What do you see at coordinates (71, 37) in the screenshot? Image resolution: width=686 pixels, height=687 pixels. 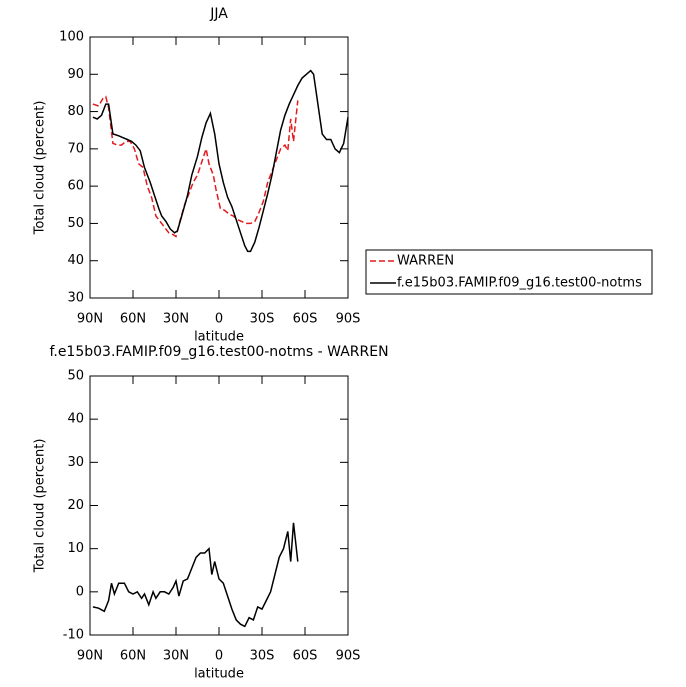 I see `y-tick-label: 100` at bounding box center [71, 37].